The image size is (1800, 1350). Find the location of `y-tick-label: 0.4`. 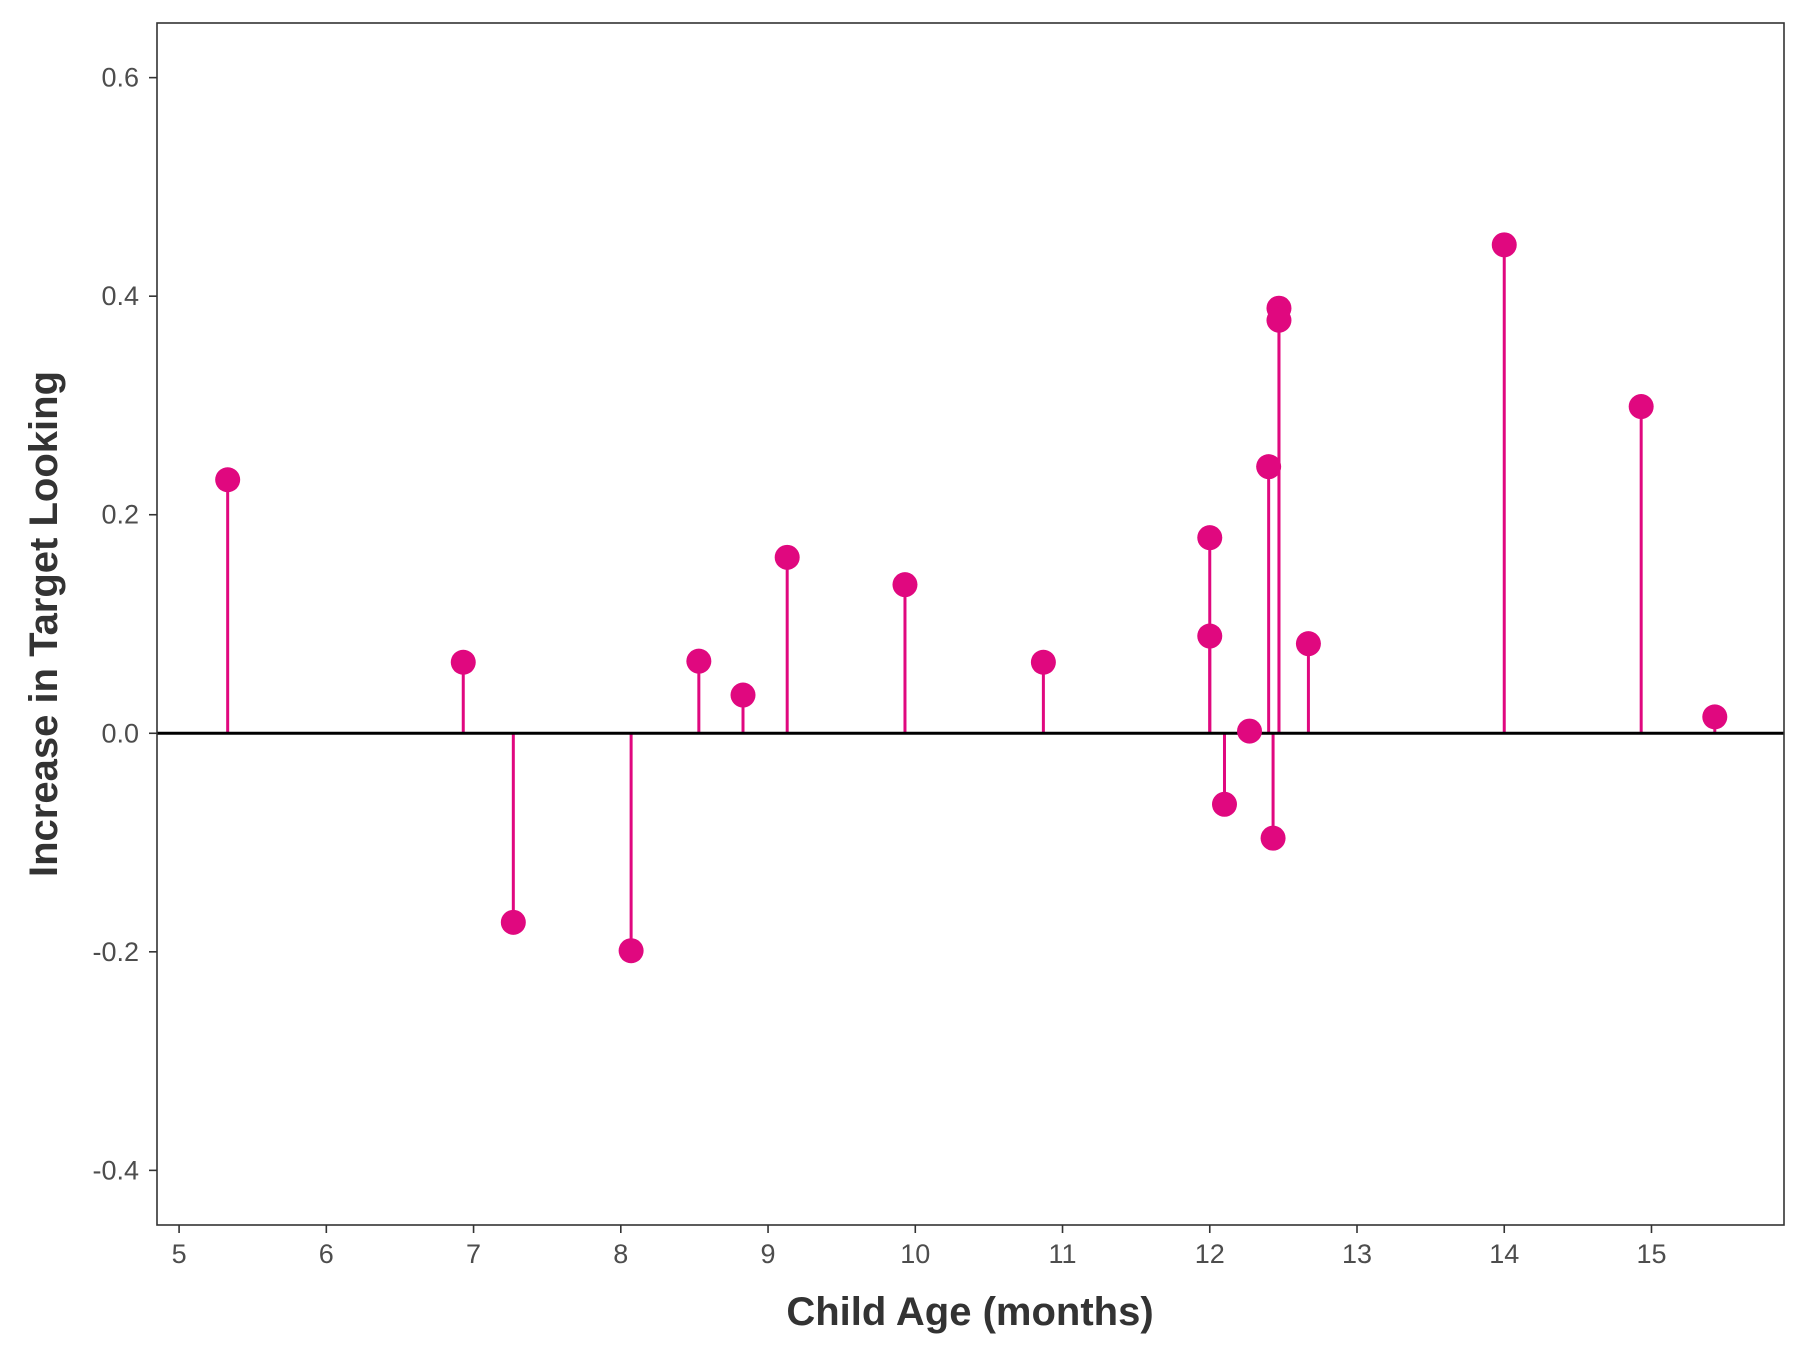

y-tick-label: 0.4 is located at coordinates (120, 296).